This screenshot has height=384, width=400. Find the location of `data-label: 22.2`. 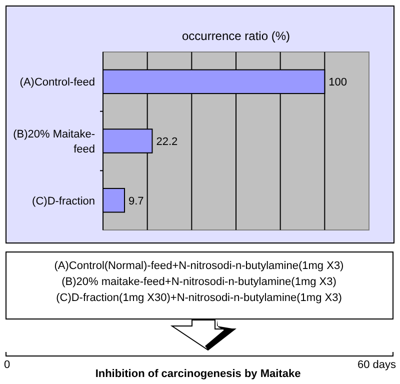

data-label: 22.2 is located at coordinates (167, 142).